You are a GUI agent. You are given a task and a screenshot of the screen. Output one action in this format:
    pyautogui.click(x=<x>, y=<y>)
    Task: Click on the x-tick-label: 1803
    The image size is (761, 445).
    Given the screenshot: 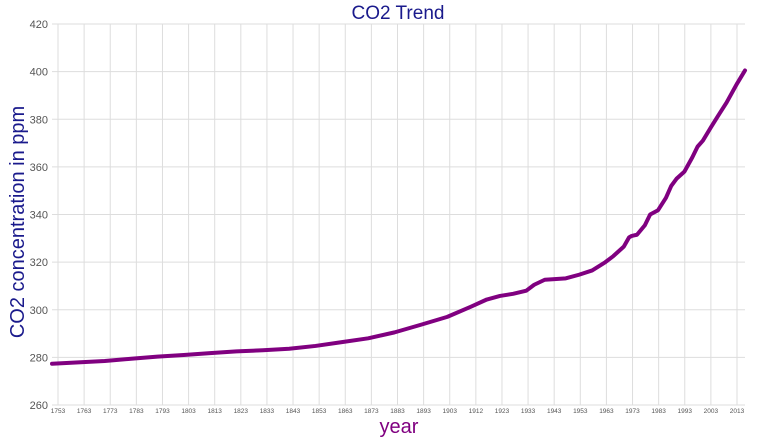 What is the action you would take?
    pyautogui.click(x=188, y=411)
    